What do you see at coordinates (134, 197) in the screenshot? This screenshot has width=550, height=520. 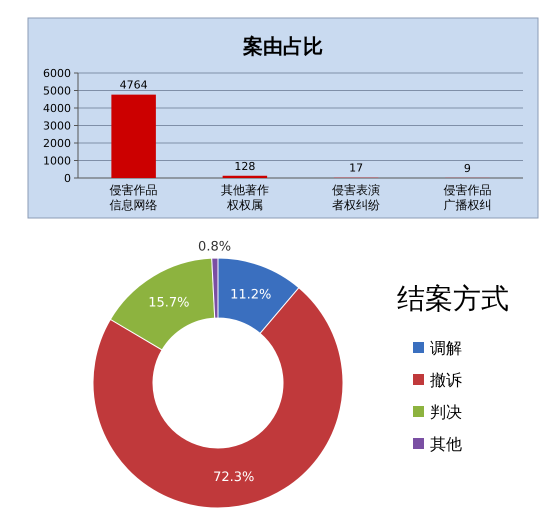 I see `x-tick-label: 侵害作品信息网络` at bounding box center [134, 197].